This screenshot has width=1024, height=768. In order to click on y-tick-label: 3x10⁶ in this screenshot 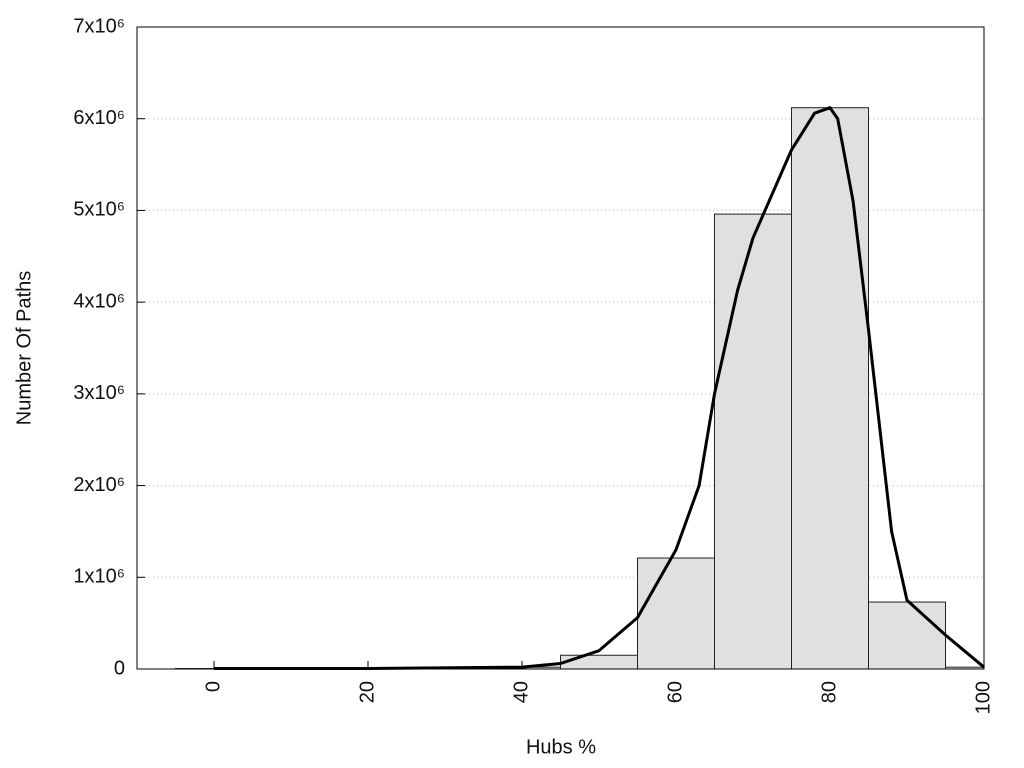, I will do `click(99, 393)`.